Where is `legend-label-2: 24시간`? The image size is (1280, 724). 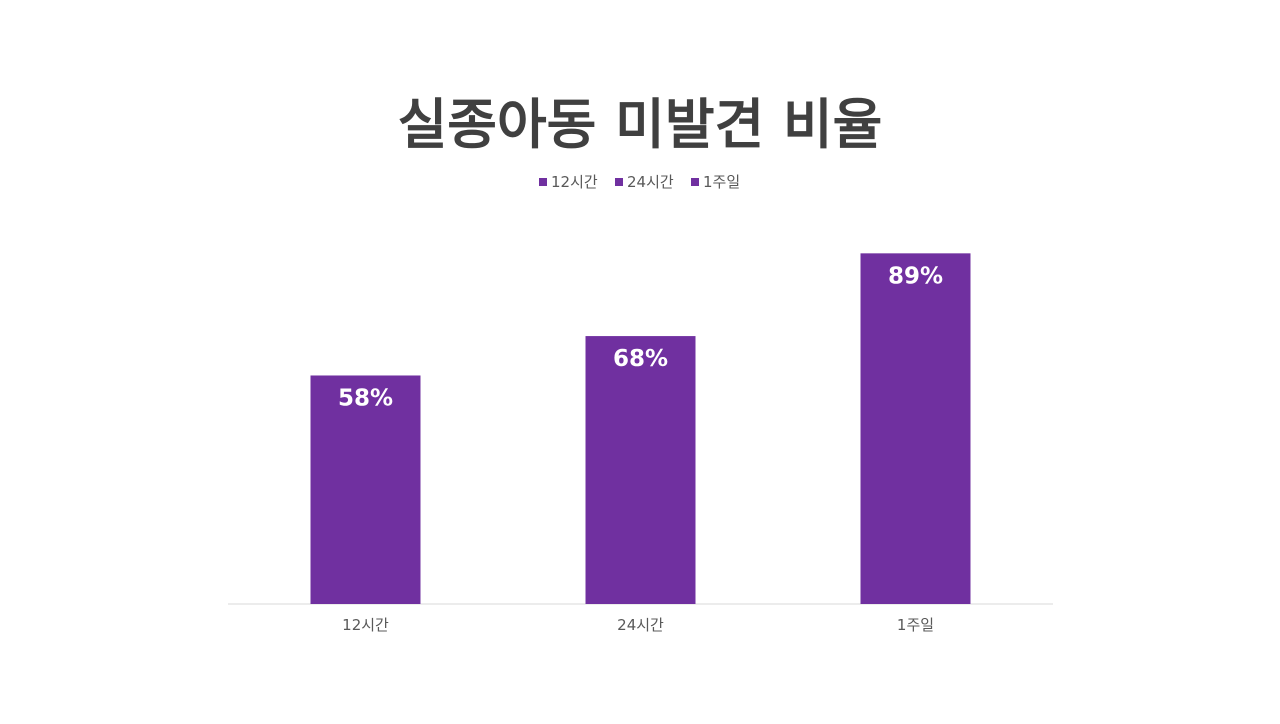
legend-label-2: 24시간 is located at coordinates (650, 182).